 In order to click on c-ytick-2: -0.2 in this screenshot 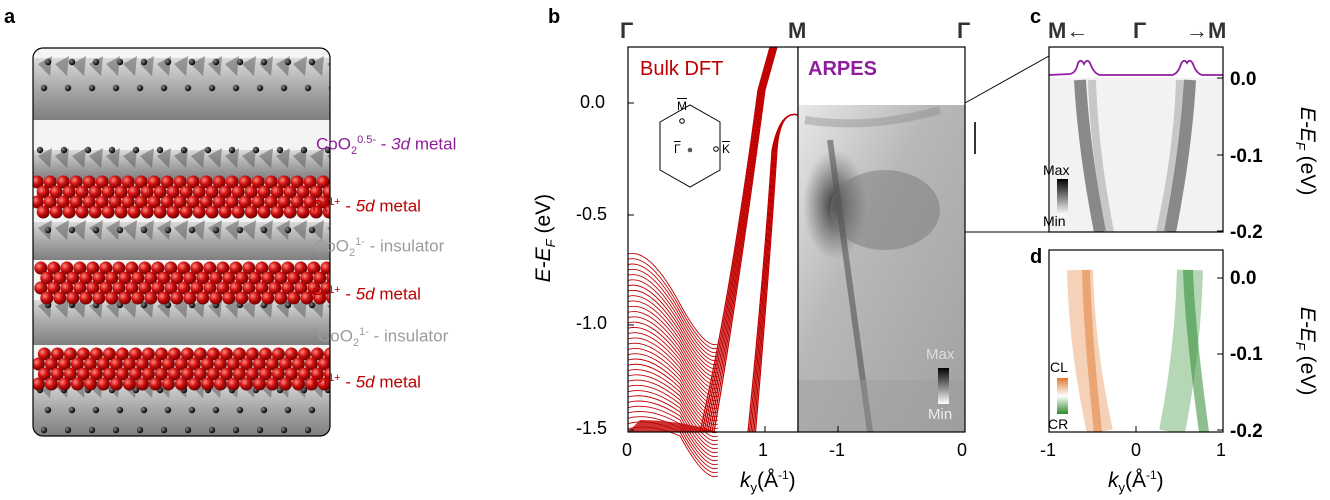, I will do `click(1246, 232)`.